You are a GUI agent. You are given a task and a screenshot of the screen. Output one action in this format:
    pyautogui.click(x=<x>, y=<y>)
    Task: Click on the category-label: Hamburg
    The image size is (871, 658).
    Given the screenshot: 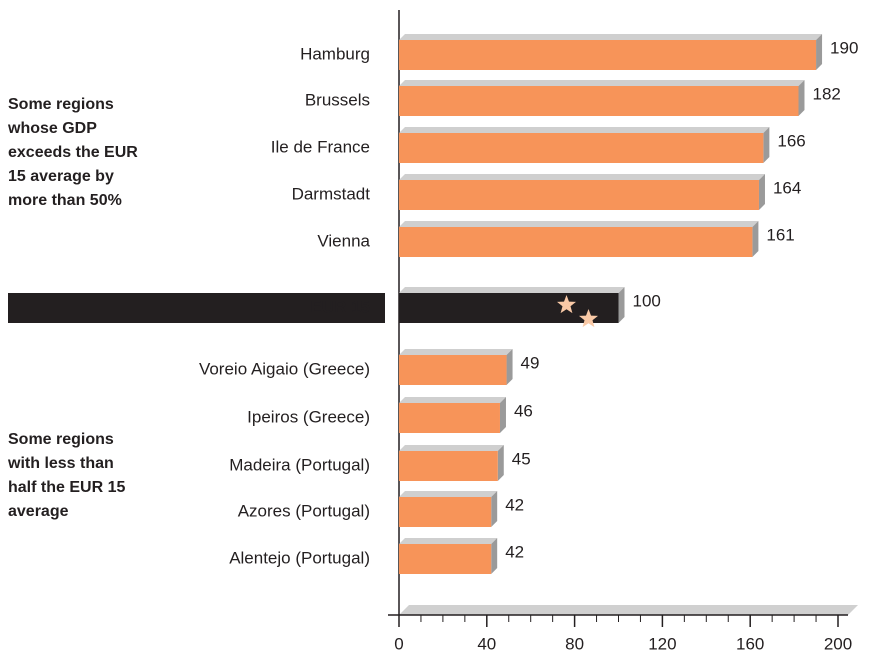 What is the action you would take?
    pyautogui.click(x=335, y=53)
    